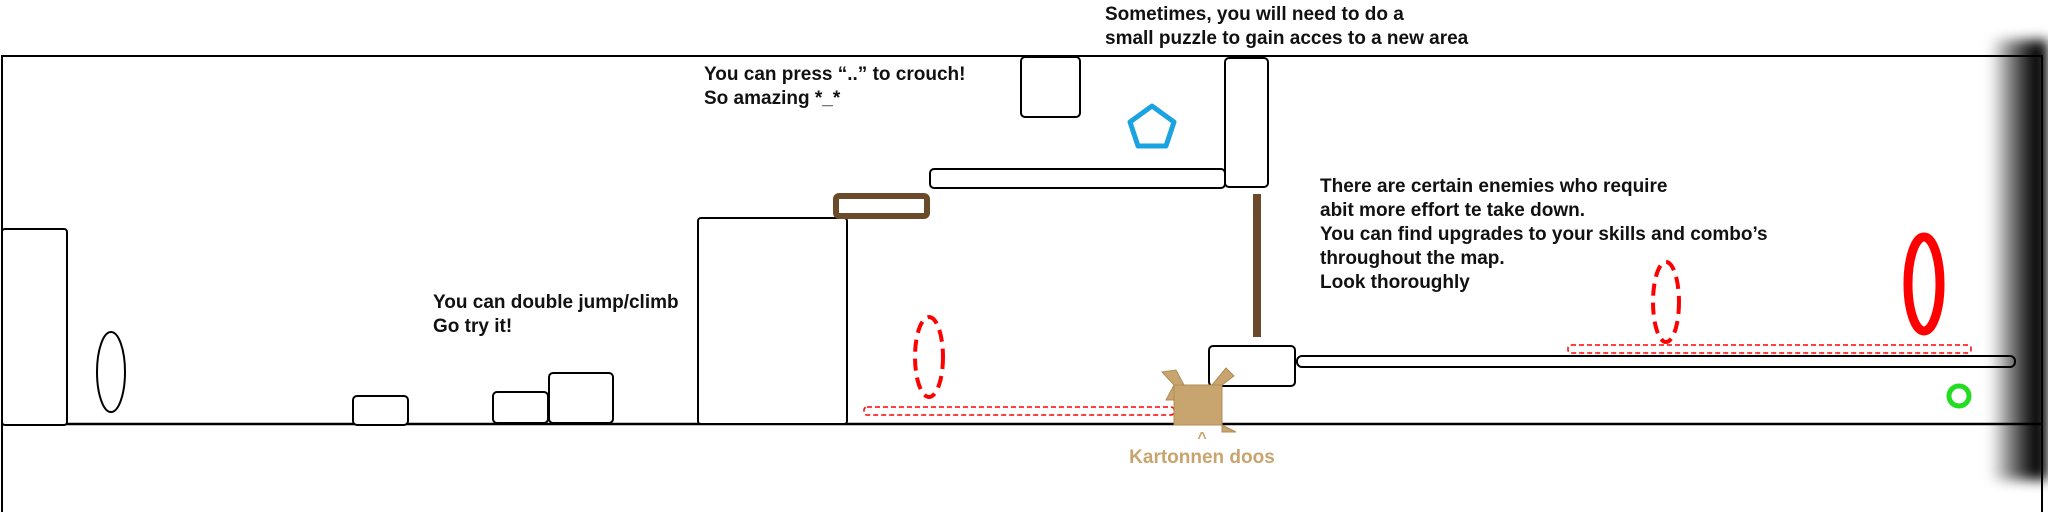 The width and height of the screenshot is (2048, 512). What do you see at coordinates (1050, 87) in the screenshot?
I see `floating-block` at bounding box center [1050, 87].